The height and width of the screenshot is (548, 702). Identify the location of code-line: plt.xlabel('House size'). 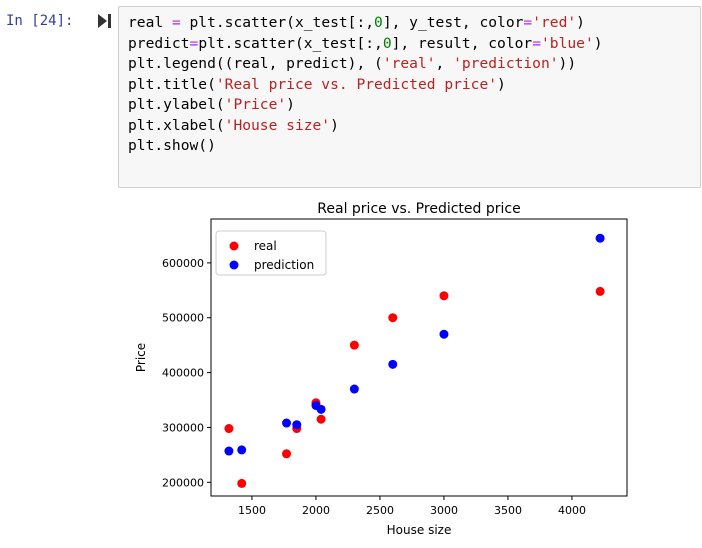
(414, 126).